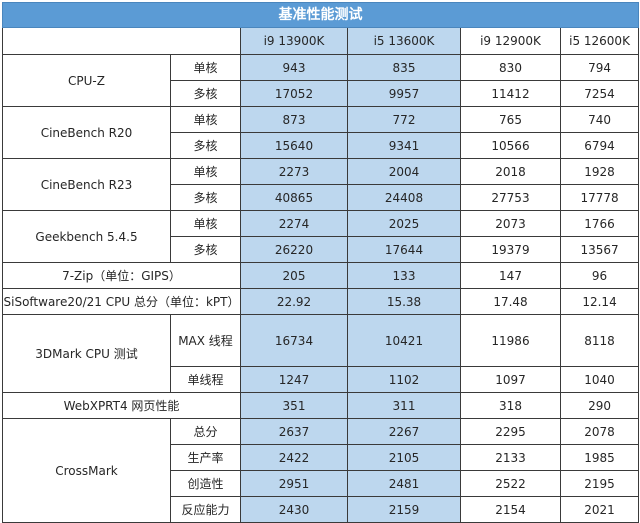  Describe the element at coordinates (294, 67) in the screenshot. I see `value-cell: 943` at that location.